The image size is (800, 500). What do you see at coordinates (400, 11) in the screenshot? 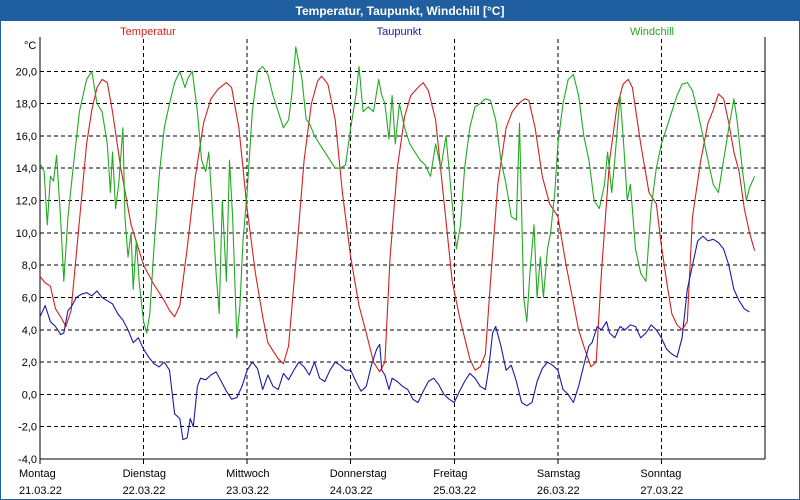
I see `chart-title: Temperatur, Taupunkt, Windchill [°C]` at bounding box center [400, 11].